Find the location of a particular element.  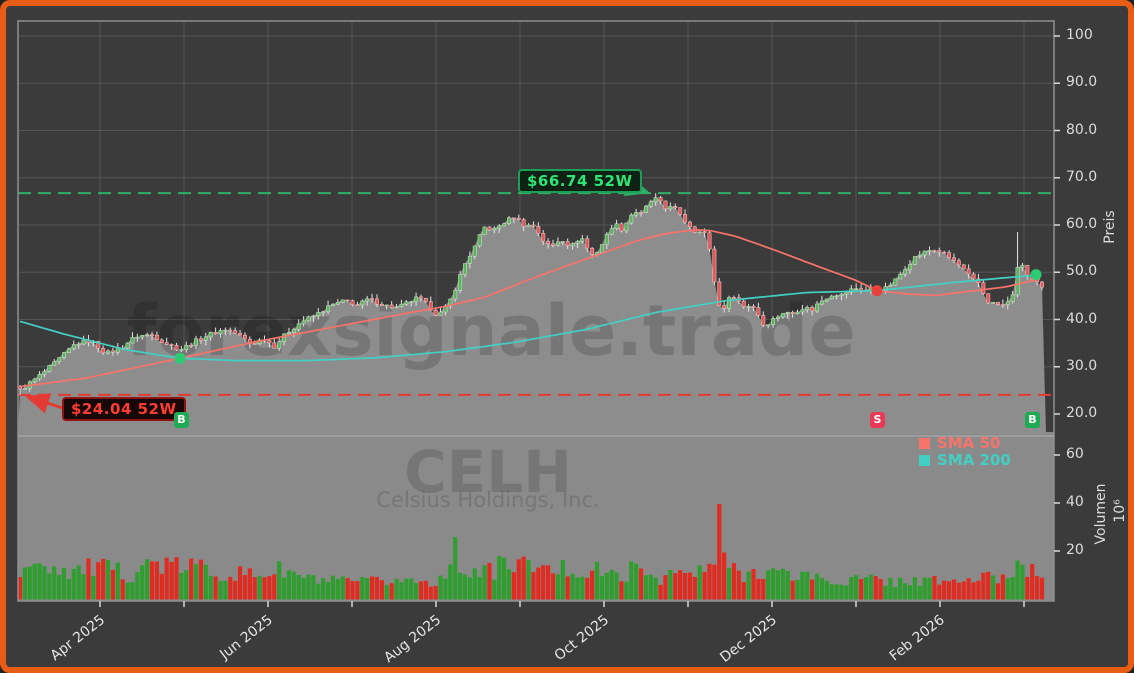

watermark-brand: forexsignale.trade is located at coordinates (490, 331).